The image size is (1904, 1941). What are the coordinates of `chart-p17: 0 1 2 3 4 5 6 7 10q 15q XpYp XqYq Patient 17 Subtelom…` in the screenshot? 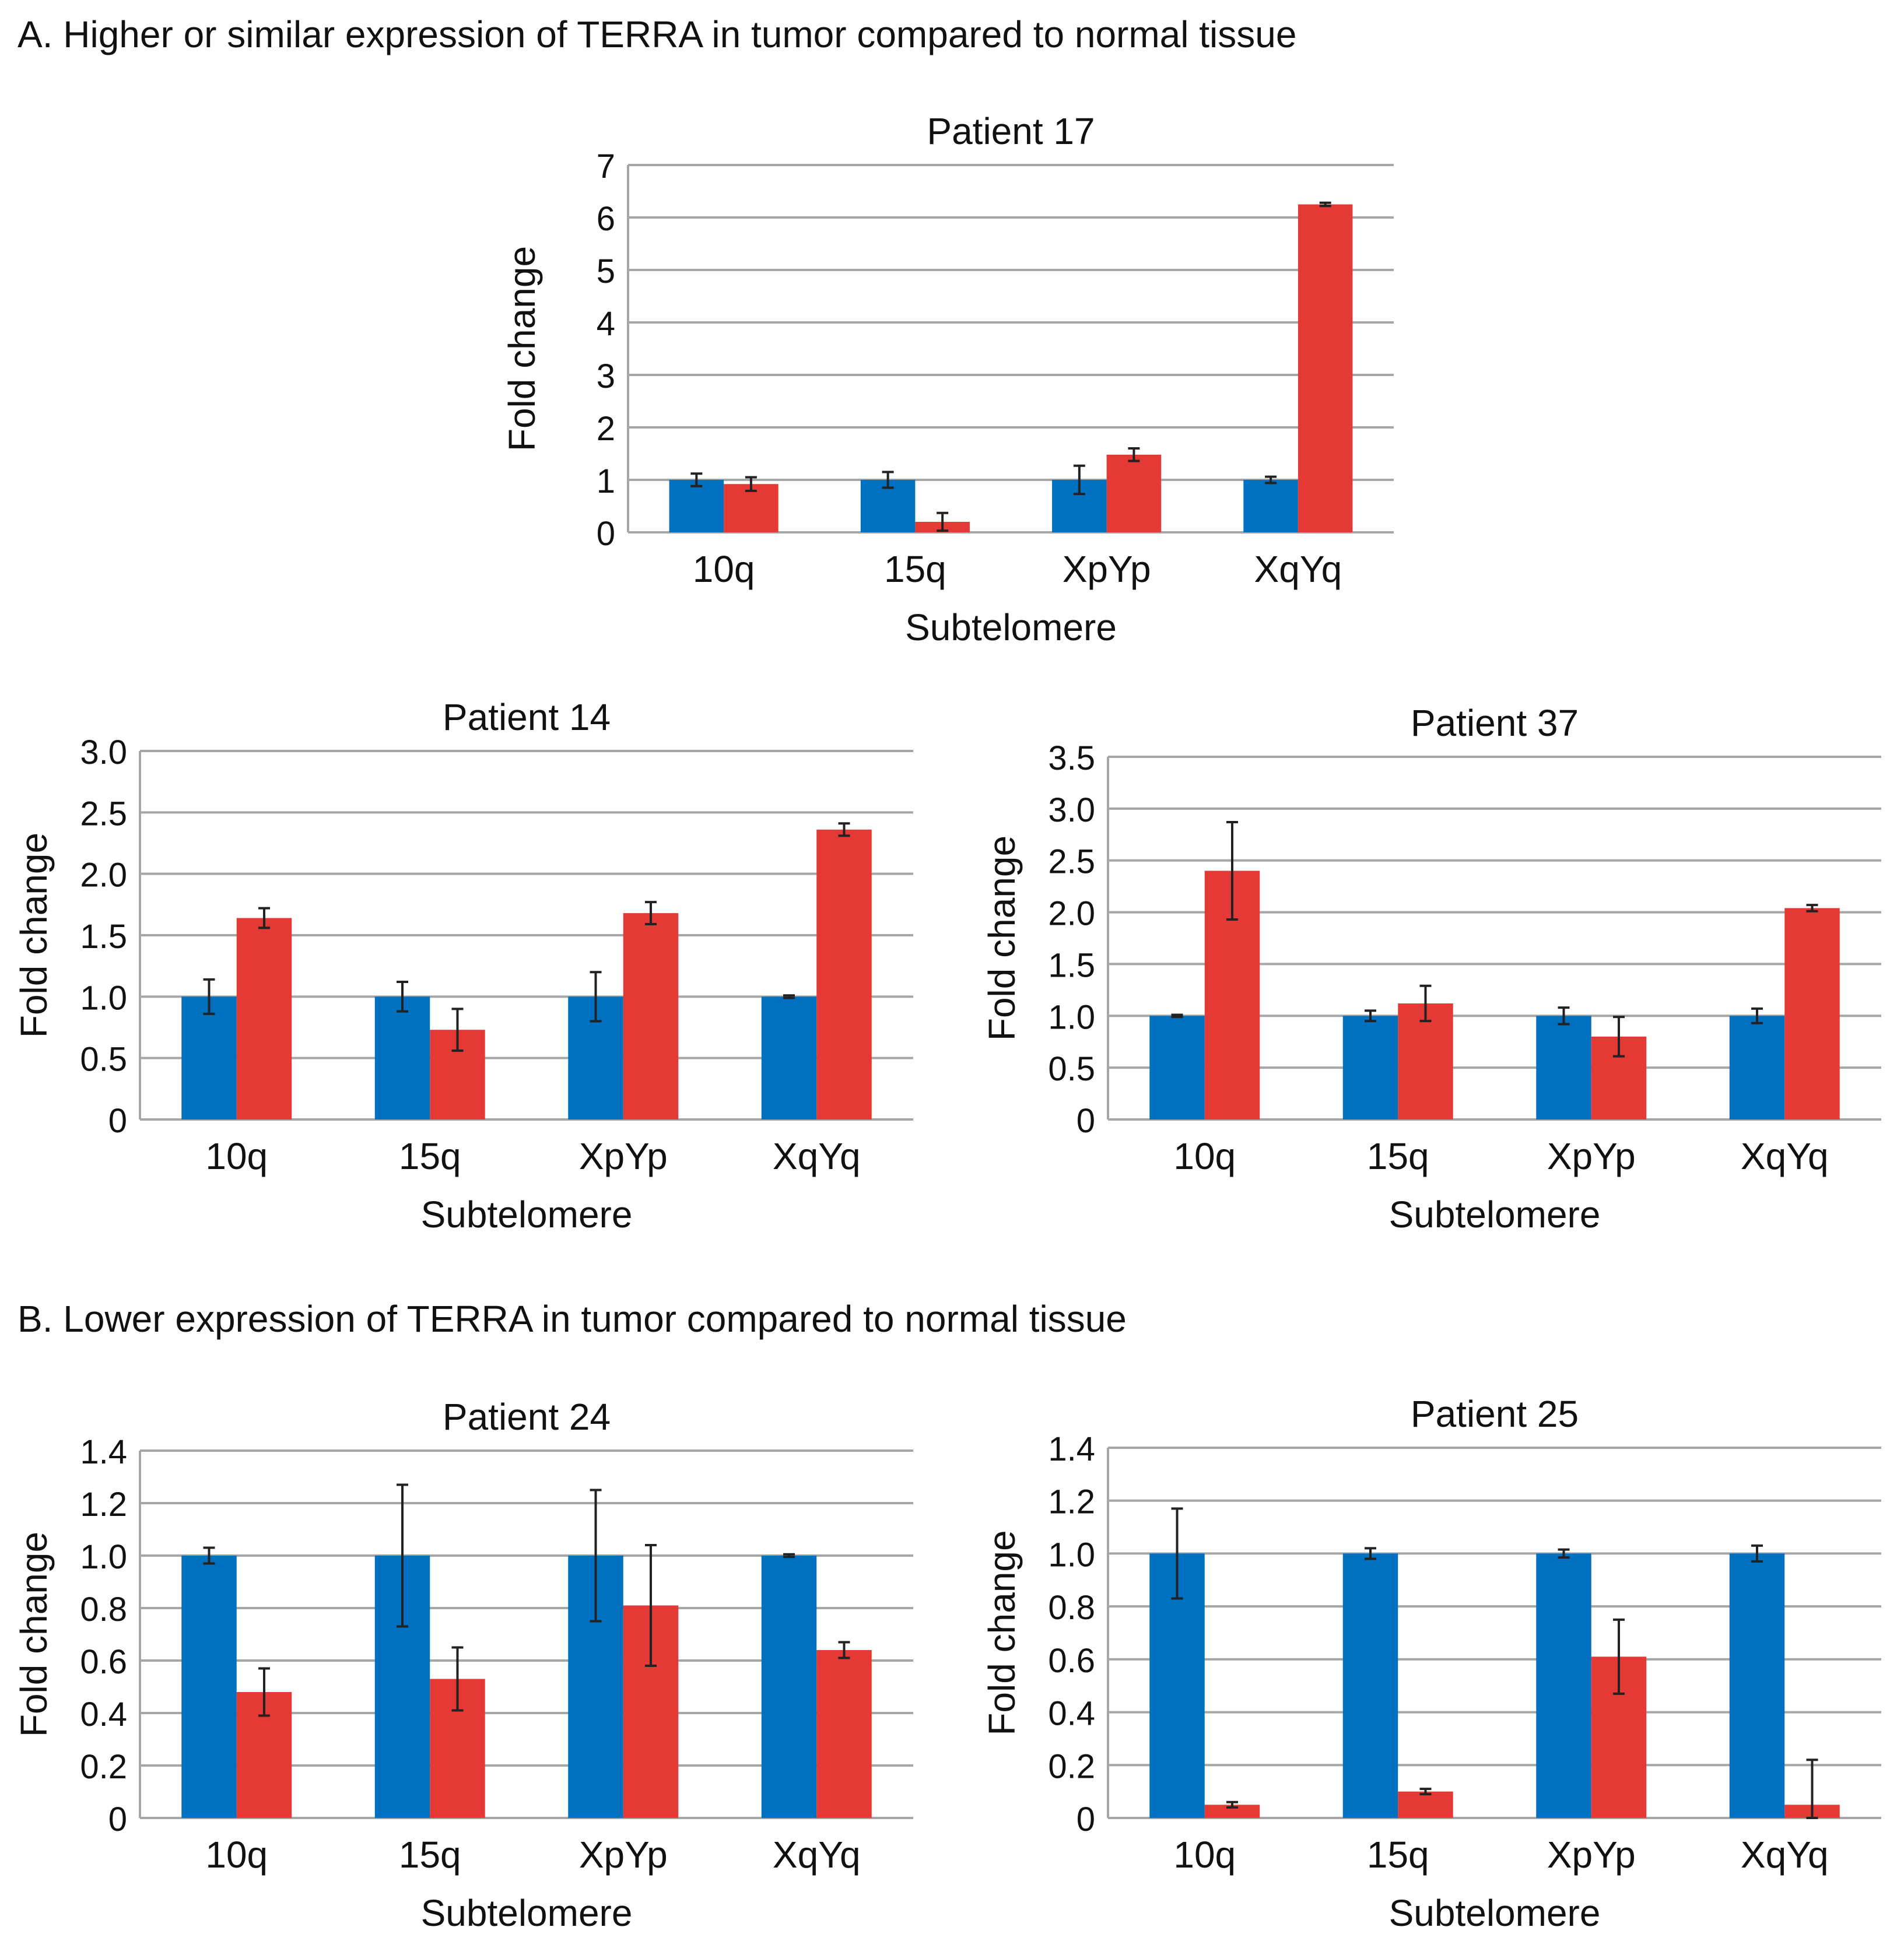 It's located at (947, 379).